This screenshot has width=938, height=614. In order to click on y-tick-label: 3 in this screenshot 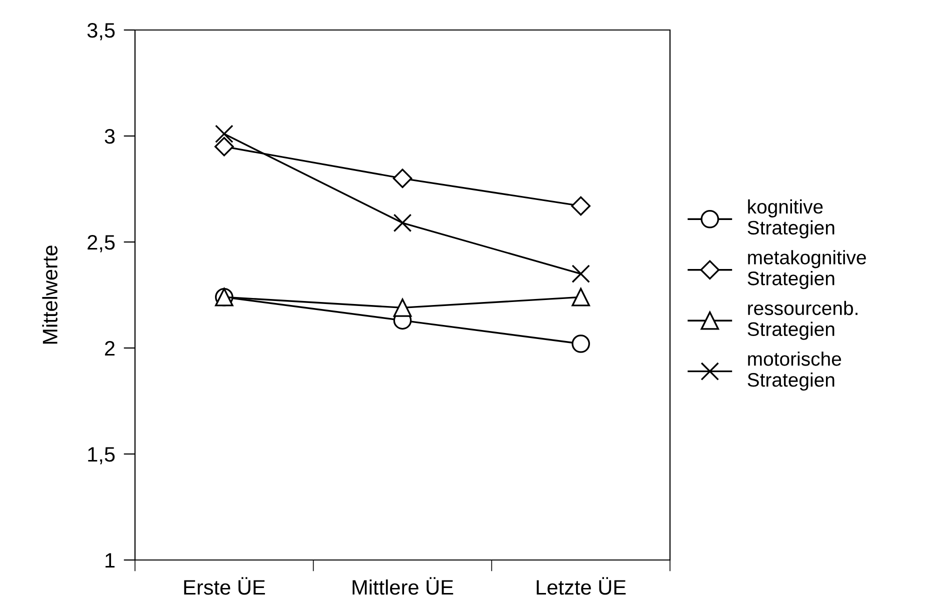, I will do `click(109, 136)`.